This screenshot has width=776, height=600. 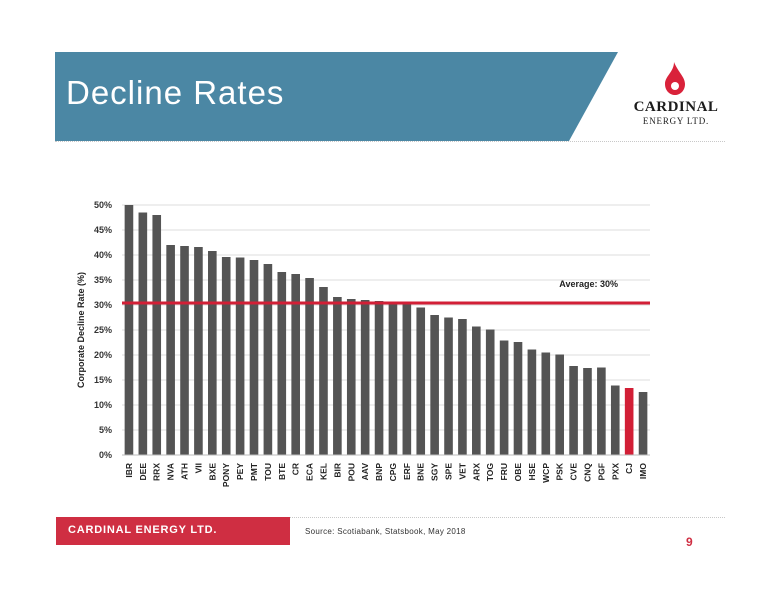 What do you see at coordinates (337, 470) in the screenshot?
I see `x-tick-label: BIR` at bounding box center [337, 470].